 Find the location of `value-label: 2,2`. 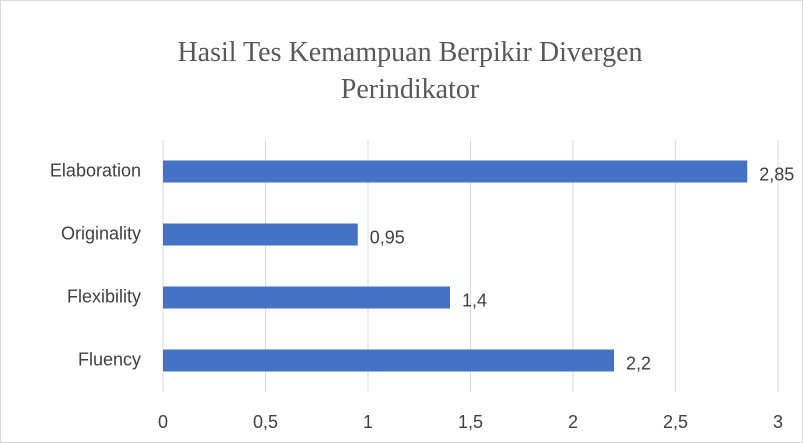

value-label: 2,2 is located at coordinates (638, 363).